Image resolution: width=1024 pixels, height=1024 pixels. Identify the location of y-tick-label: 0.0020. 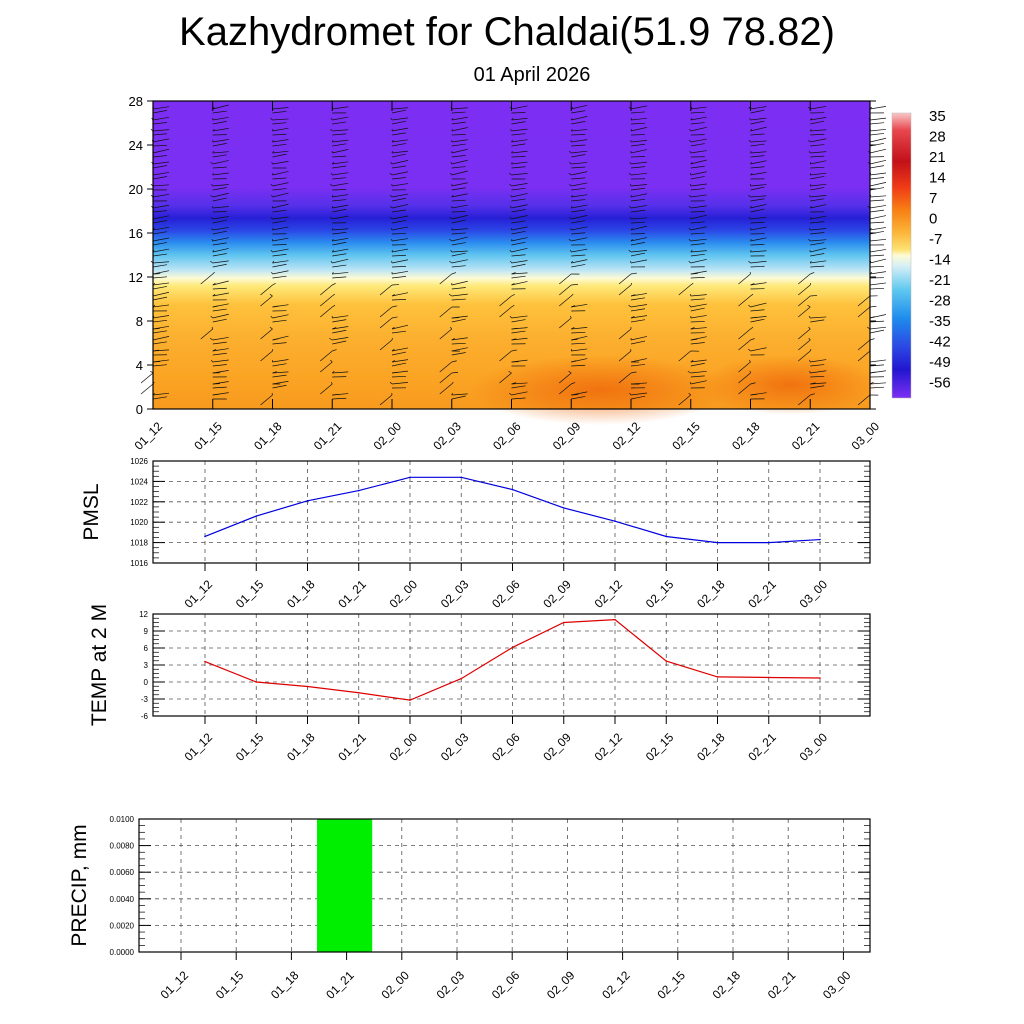
(122, 925).